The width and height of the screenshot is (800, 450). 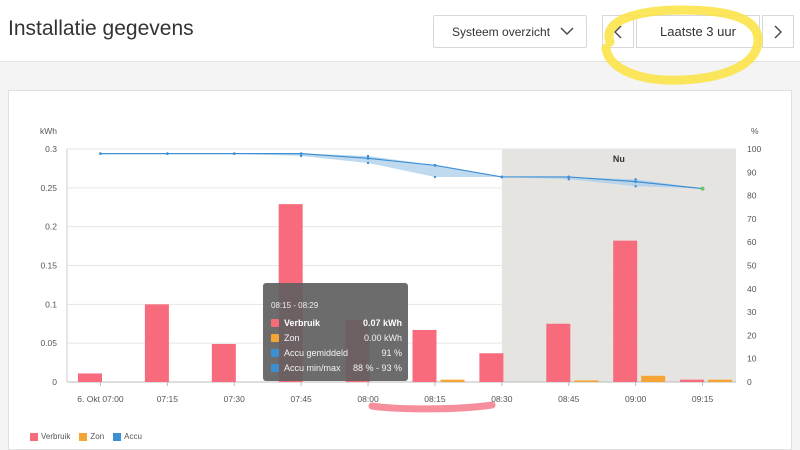 What do you see at coordinates (382, 323) in the screenshot?
I see `tooltip-value: 0.07 kWh` at bounding box center [382, 323].